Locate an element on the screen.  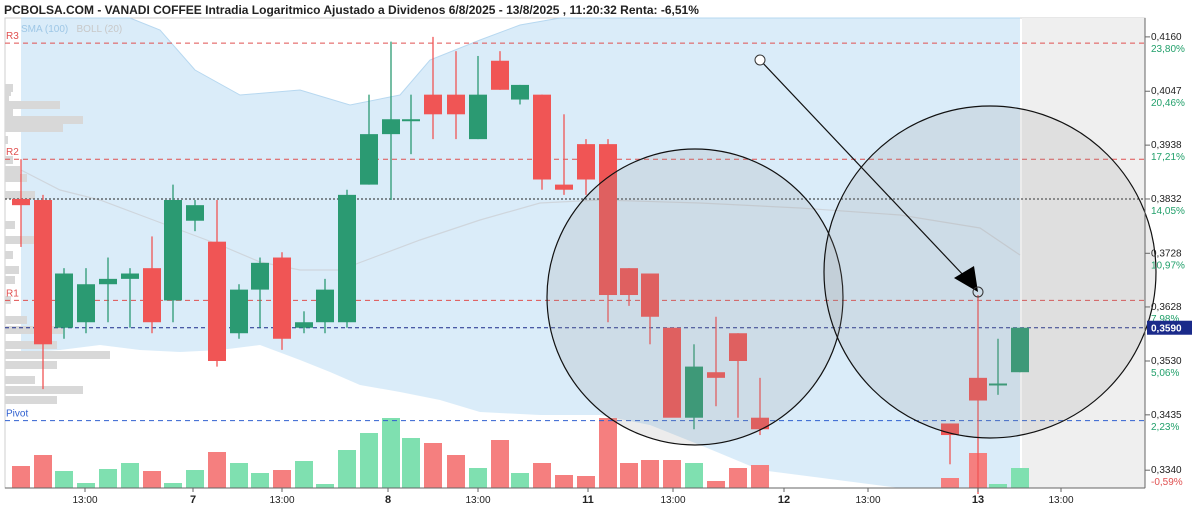
y-tick-price: 0,3628 is located at coordinates (1166, 307).